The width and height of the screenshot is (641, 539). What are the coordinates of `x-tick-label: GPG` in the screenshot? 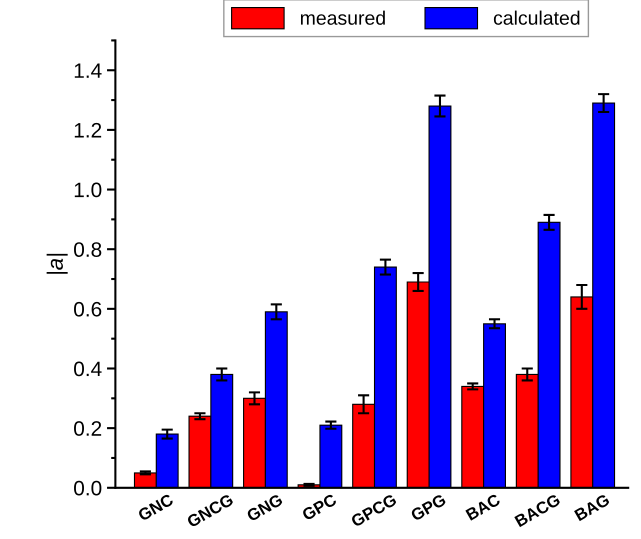 It's located at (428, 508).